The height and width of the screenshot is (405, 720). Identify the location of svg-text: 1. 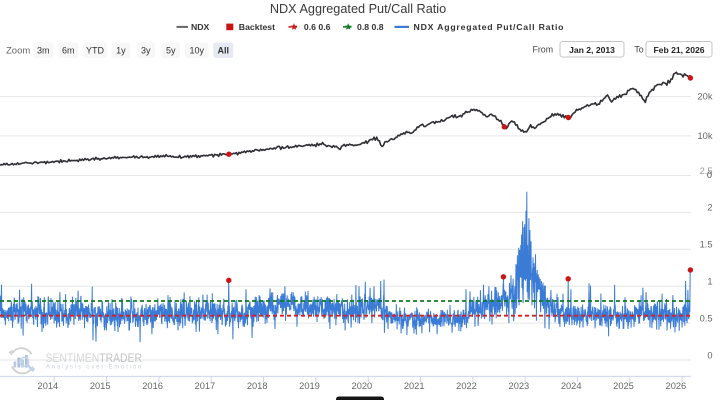
(709, 281).